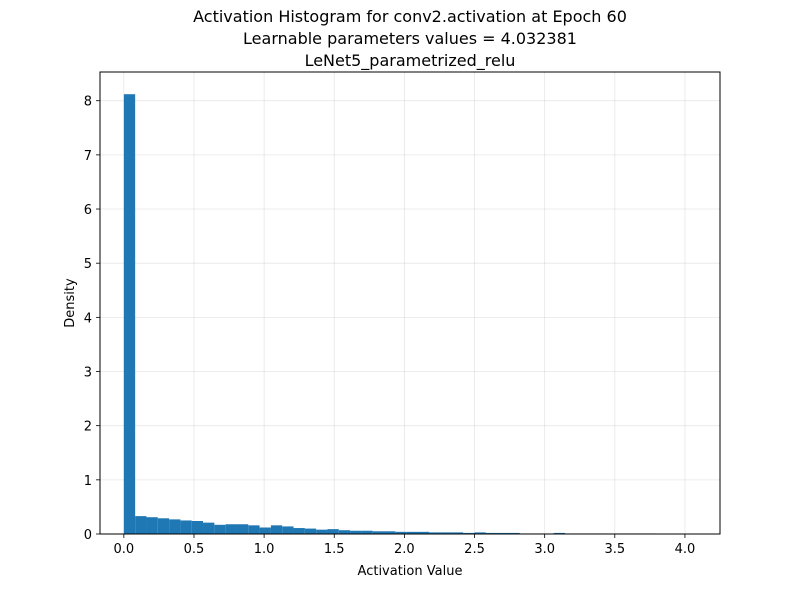 This screenshot has width=800, height=600. I want to click on x-tick-label: 3.5, so click(614, 549).